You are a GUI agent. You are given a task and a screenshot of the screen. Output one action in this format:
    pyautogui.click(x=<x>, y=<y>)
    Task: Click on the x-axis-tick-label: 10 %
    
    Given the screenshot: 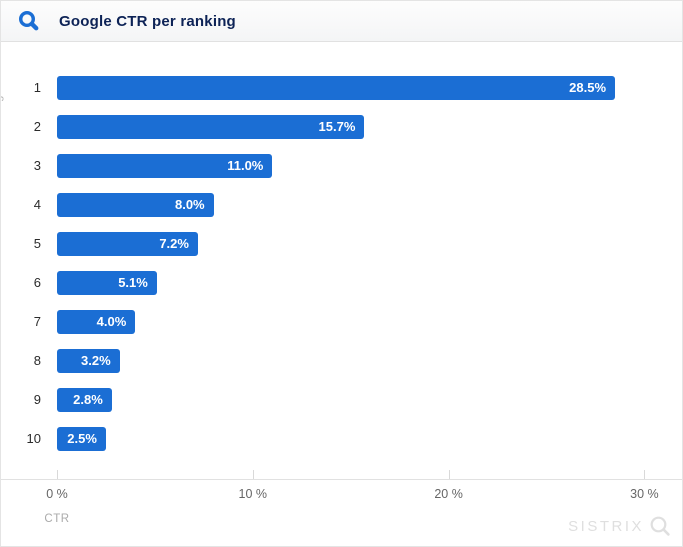 What is the action you would take?
    pyautogui.click(x=253, y=494)
    